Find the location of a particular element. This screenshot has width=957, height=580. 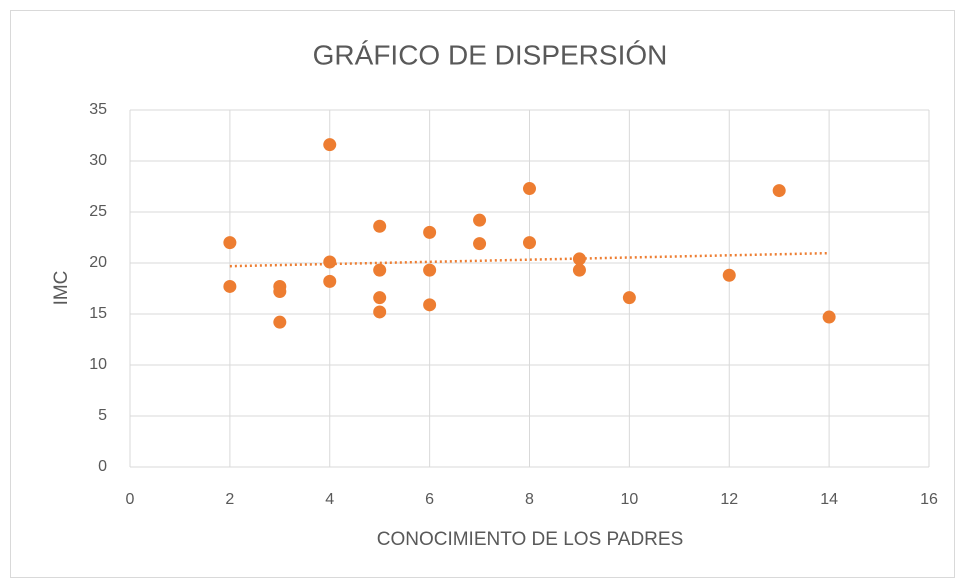

x-tick-label: 16 is located at coordinates (929, 499).